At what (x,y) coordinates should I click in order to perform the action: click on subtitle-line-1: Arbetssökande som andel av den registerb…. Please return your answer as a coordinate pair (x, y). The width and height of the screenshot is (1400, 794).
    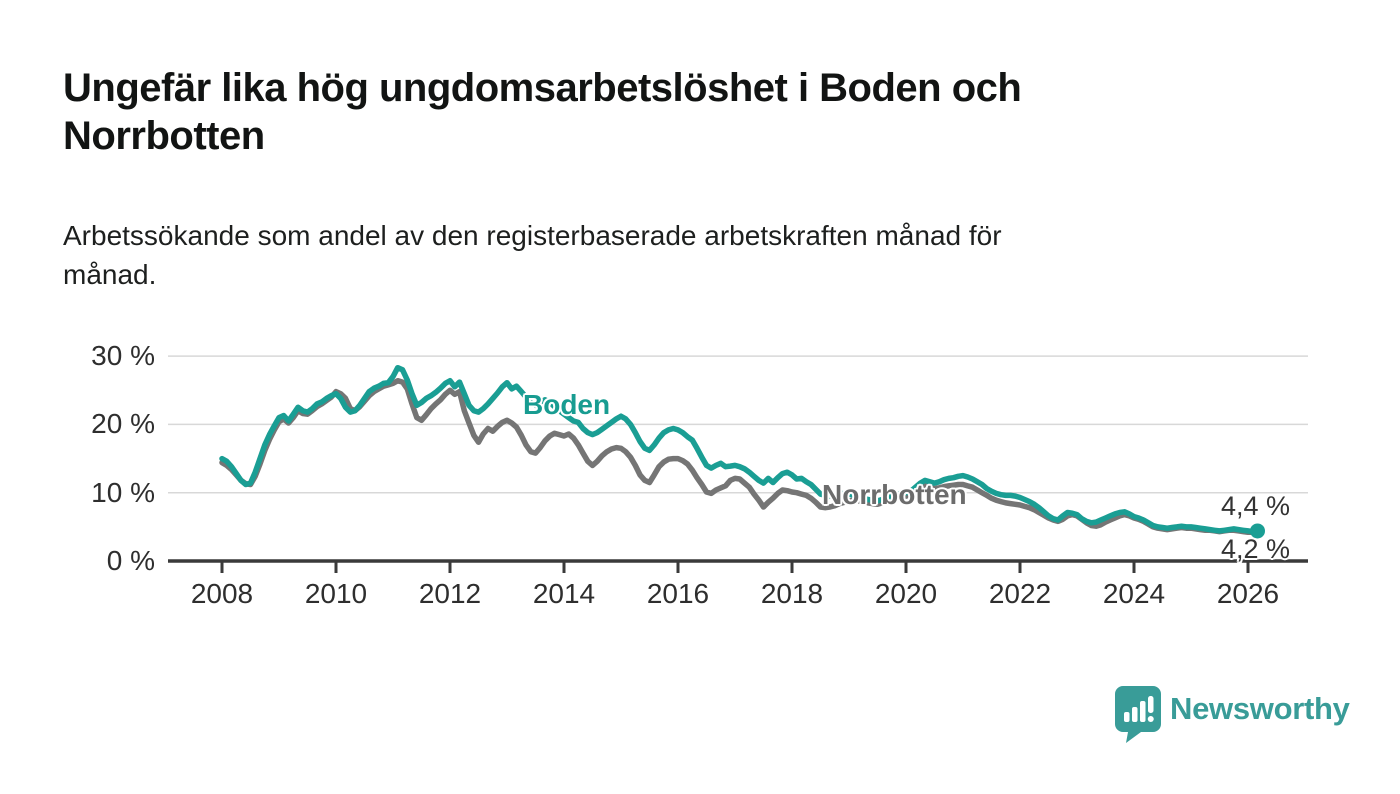
    Looking at the image, I should click on (532, 235).